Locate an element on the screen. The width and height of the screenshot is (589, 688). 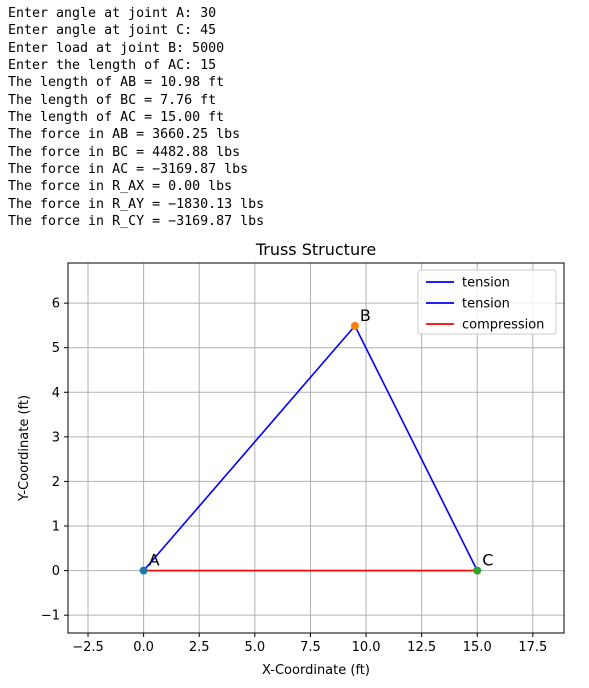
legend: tension tension compression is located at coordinates (487, 302).